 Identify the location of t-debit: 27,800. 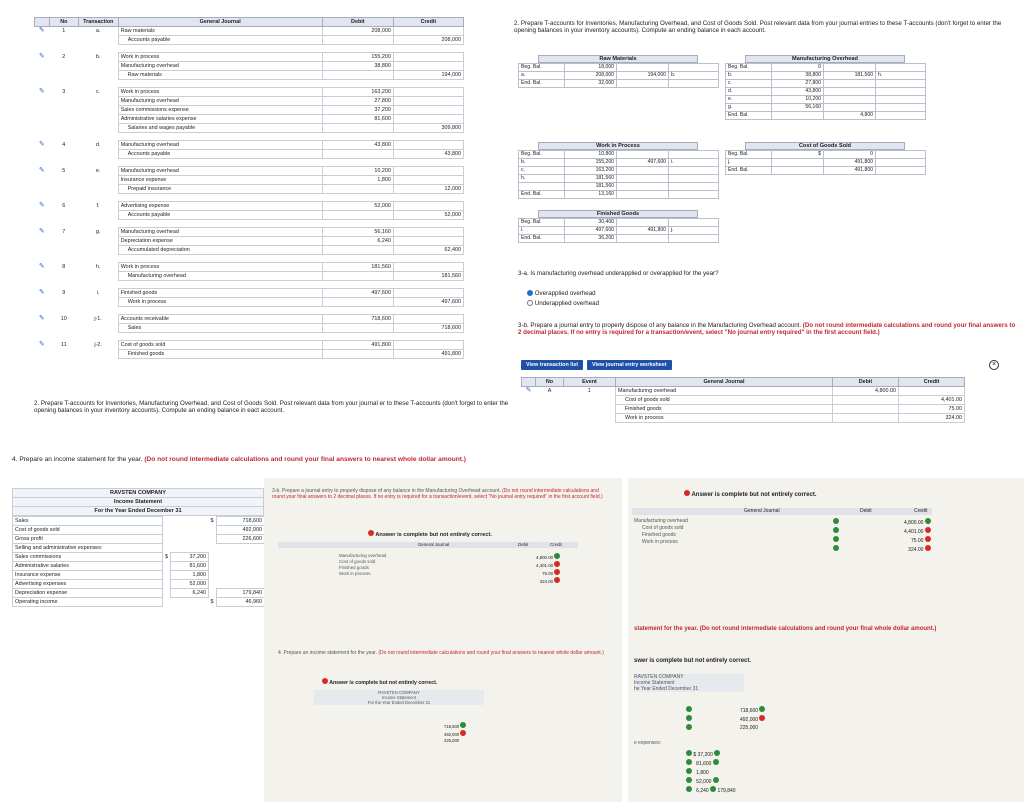
(797, 83).